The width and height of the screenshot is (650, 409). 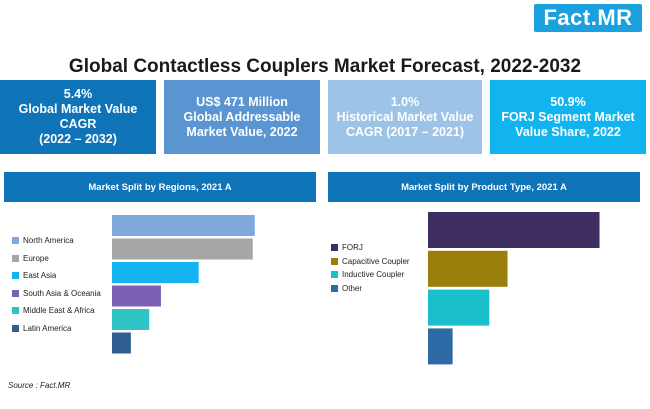 I want to click on legend-label: South Asia & Oceania, so click(x=62, y=293).